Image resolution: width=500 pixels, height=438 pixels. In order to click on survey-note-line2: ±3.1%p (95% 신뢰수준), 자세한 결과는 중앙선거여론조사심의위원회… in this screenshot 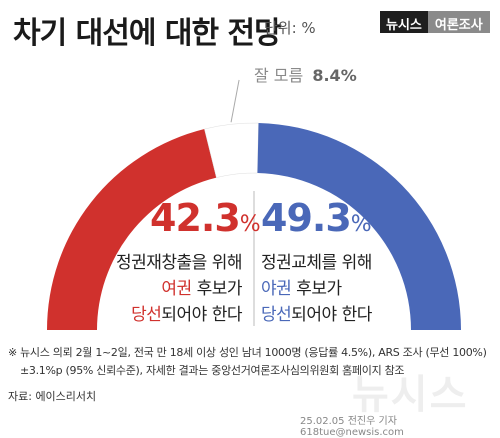, I will do `click(212, 370)`.